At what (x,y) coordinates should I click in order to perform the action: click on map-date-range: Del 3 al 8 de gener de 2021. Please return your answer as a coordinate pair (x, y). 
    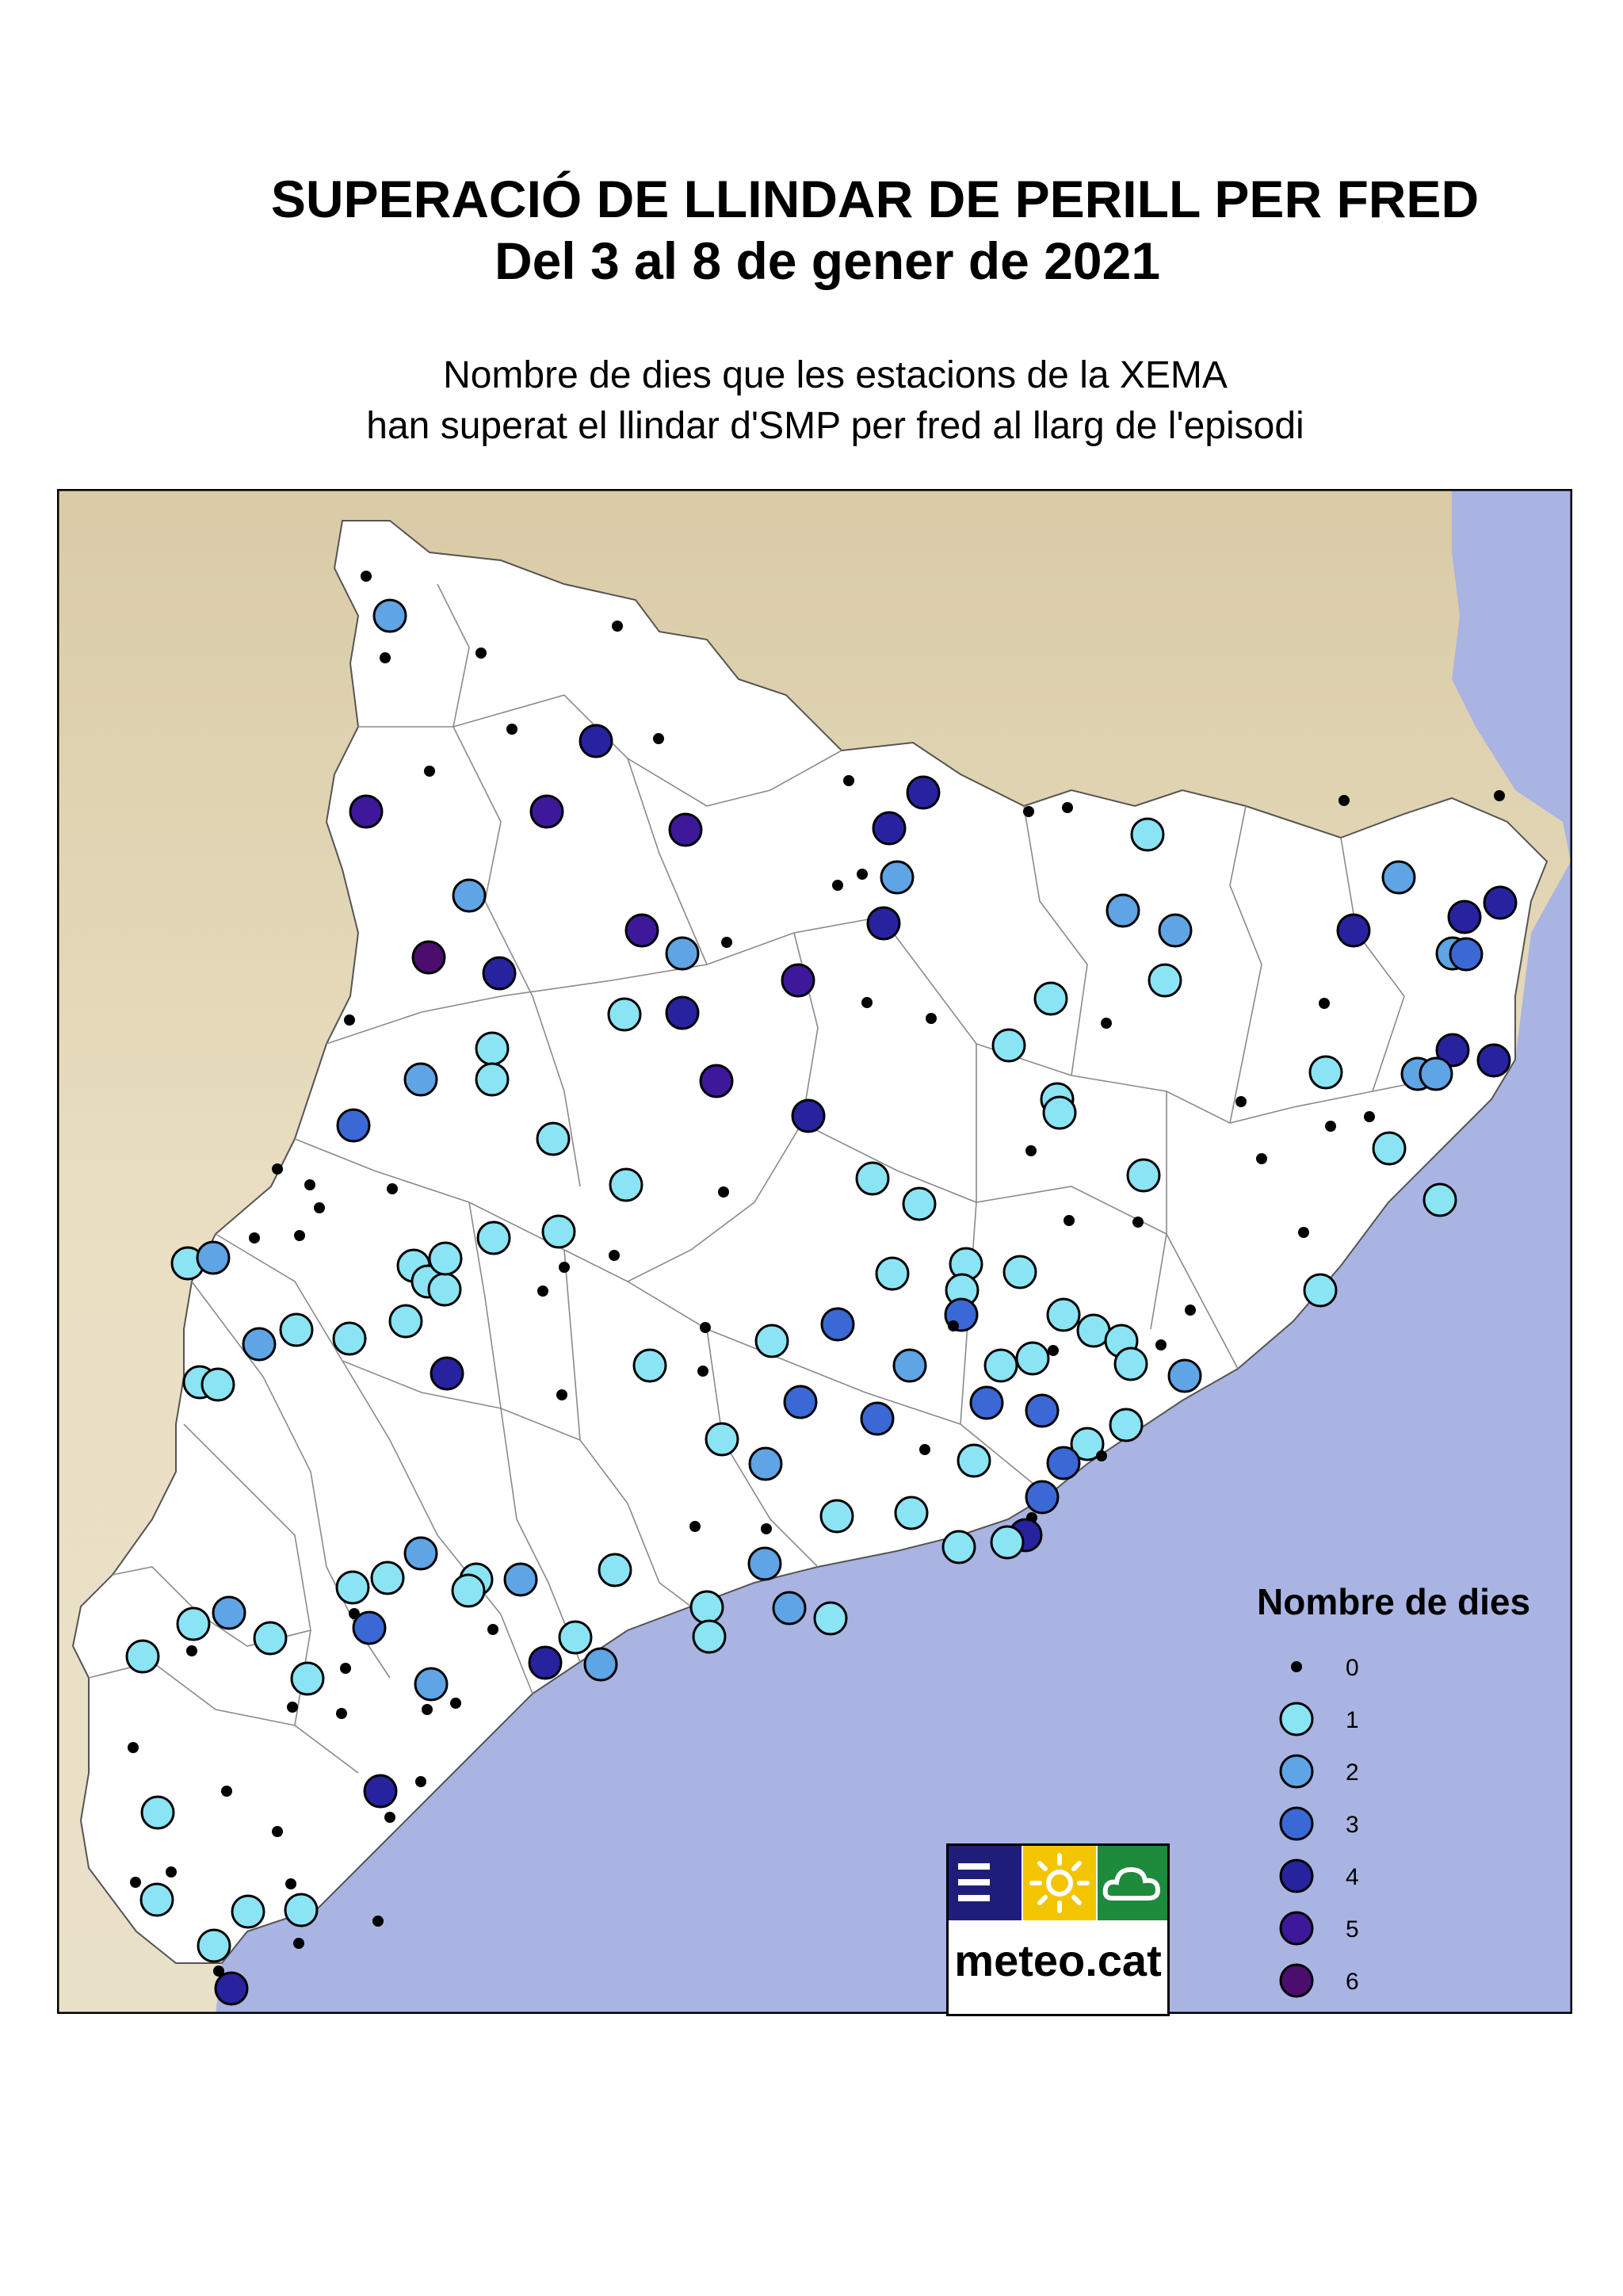
    Looking at the image, I should click on (828, 260).